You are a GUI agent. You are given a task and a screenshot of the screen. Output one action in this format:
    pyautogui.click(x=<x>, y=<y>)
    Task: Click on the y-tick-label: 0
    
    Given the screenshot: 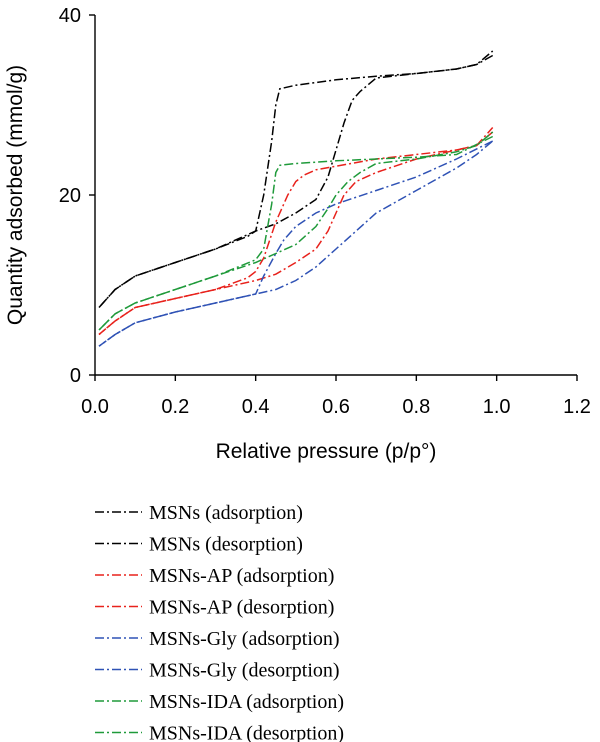 What is the action you would take?
    pyautogui.click(x=75, y=376)
    